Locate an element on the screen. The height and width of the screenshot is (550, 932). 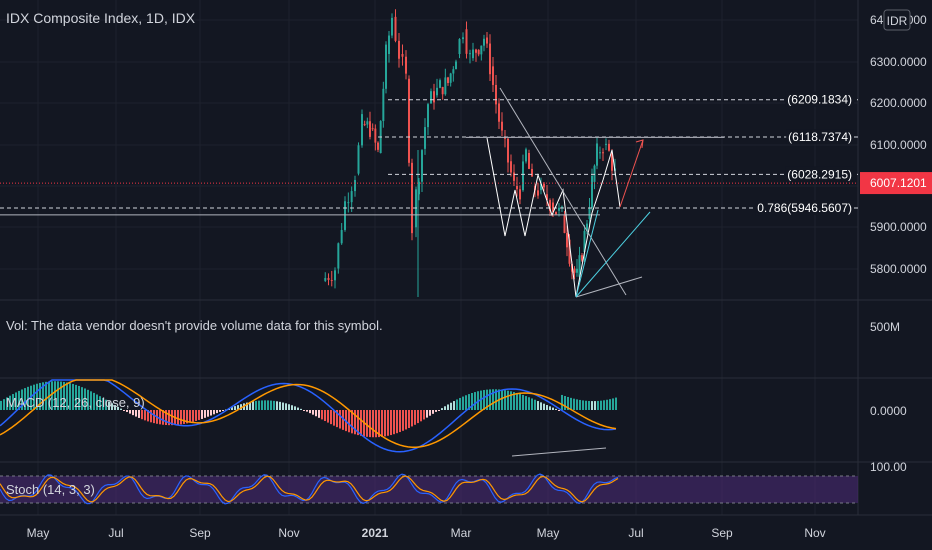
price-tick-label: 6200.0000 is located at coordinates (898, 103).